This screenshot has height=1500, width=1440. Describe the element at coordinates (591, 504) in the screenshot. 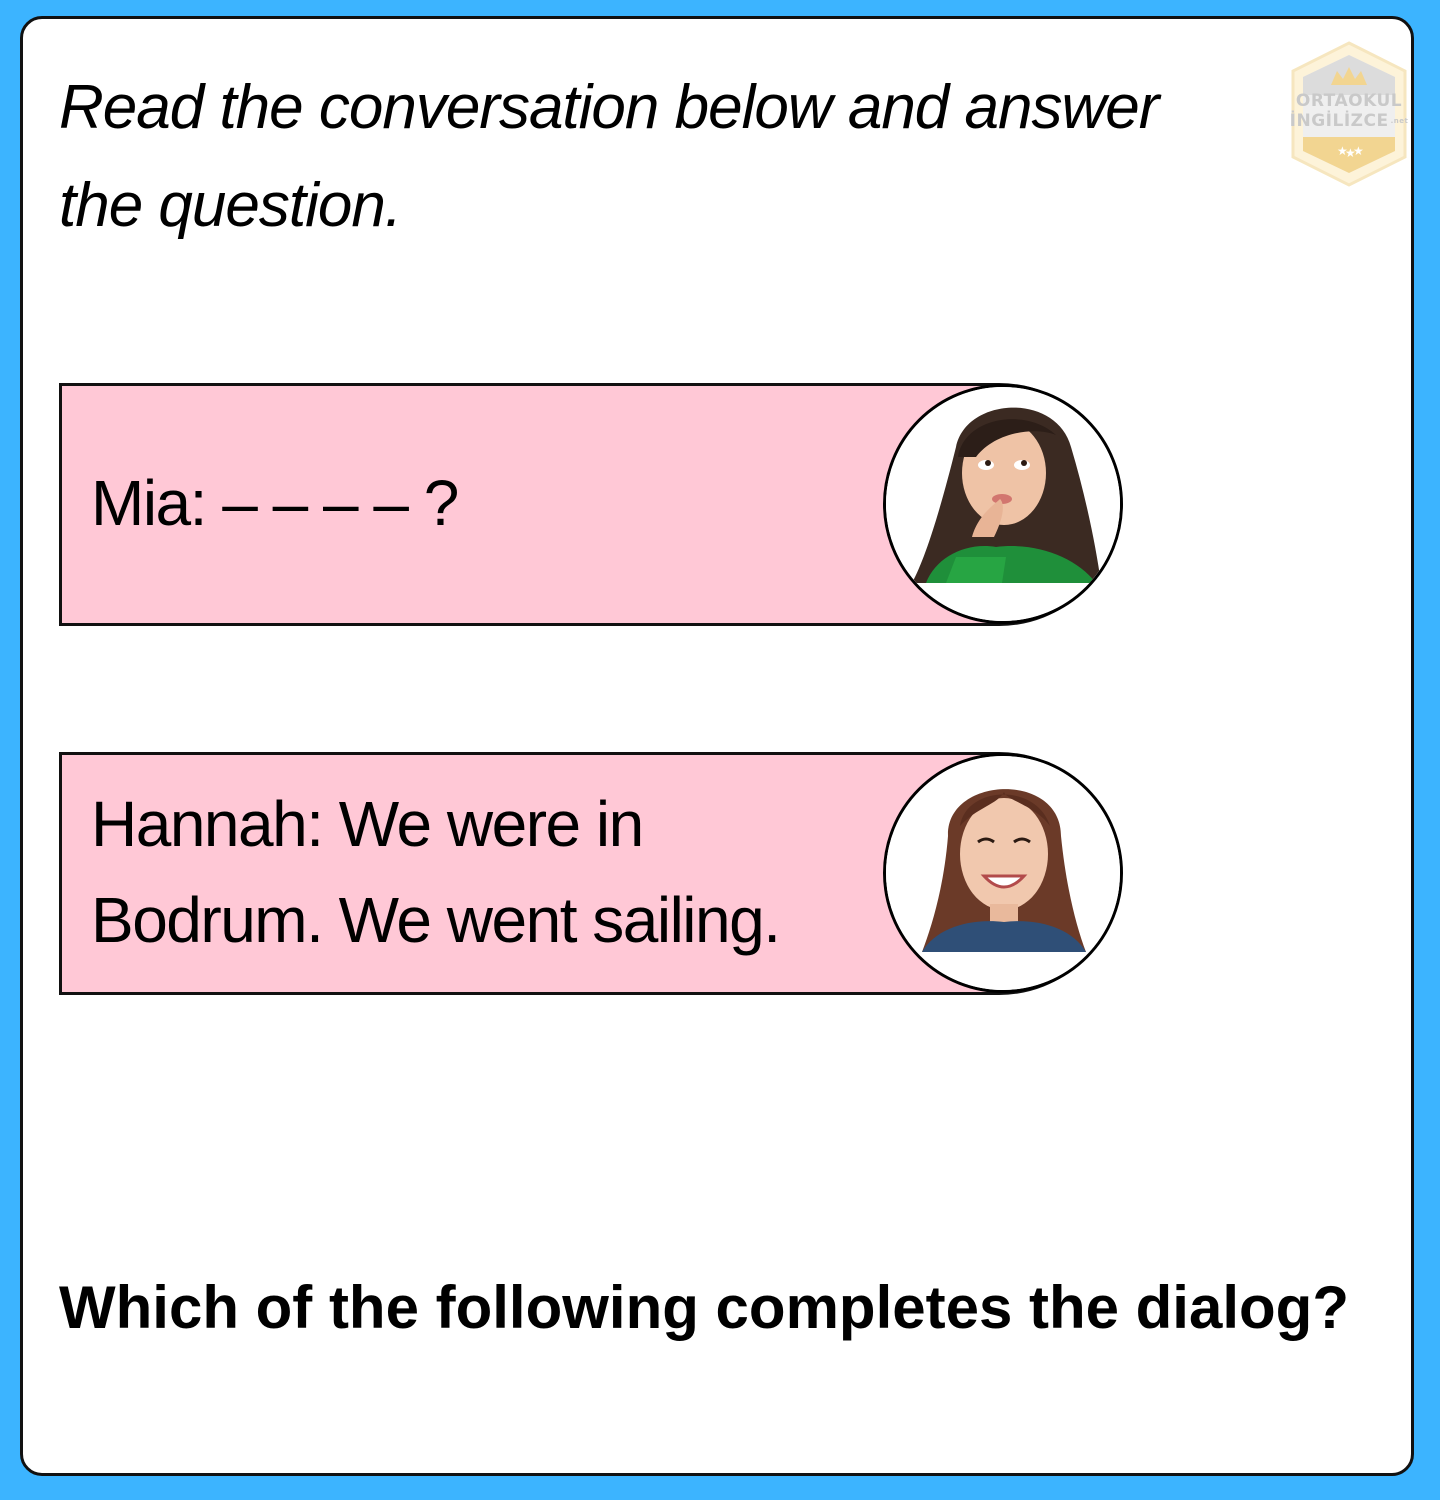

I see `dialog-bubble-mia: Mia: – – – – ?` at that location.